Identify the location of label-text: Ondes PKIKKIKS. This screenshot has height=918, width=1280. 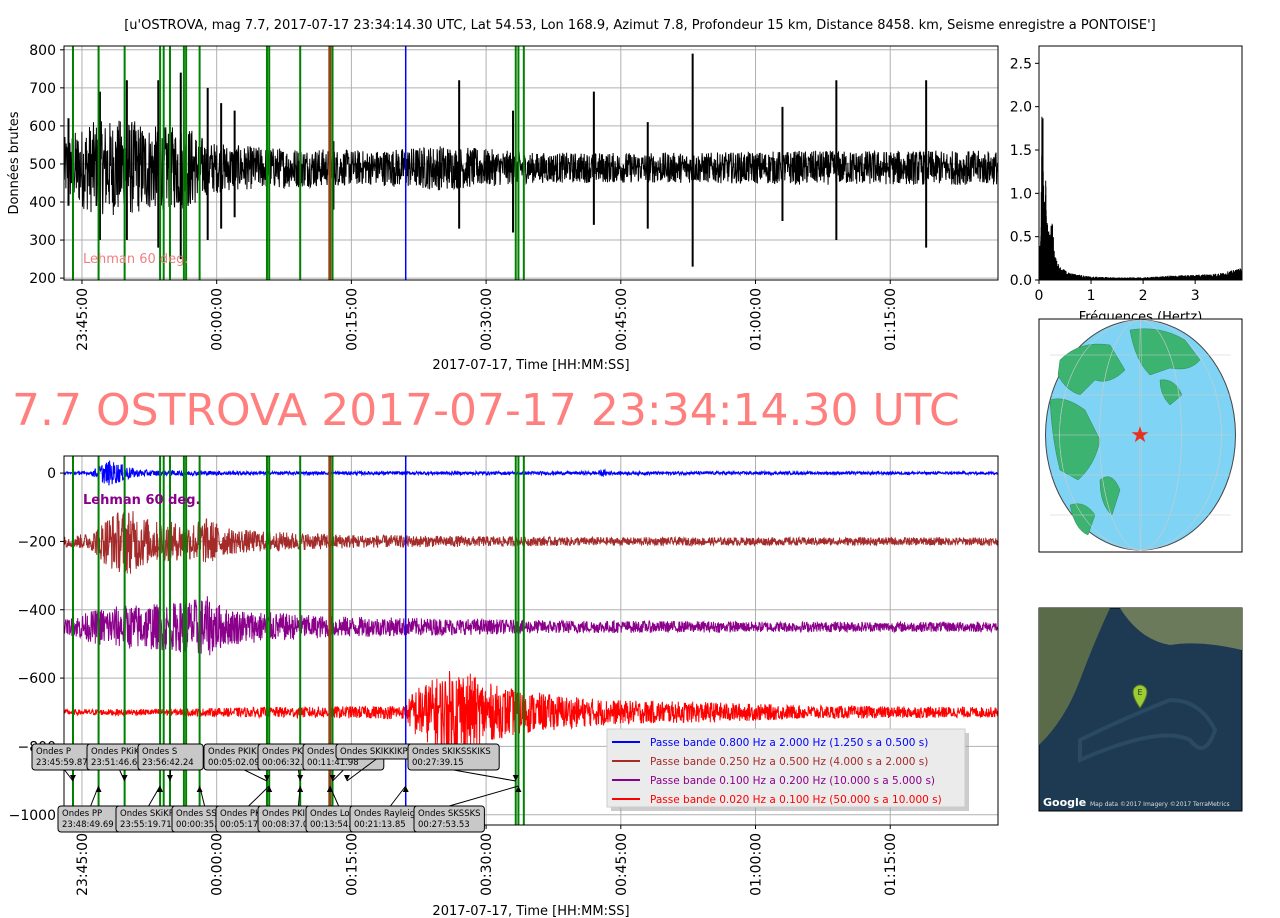
(296, 814).